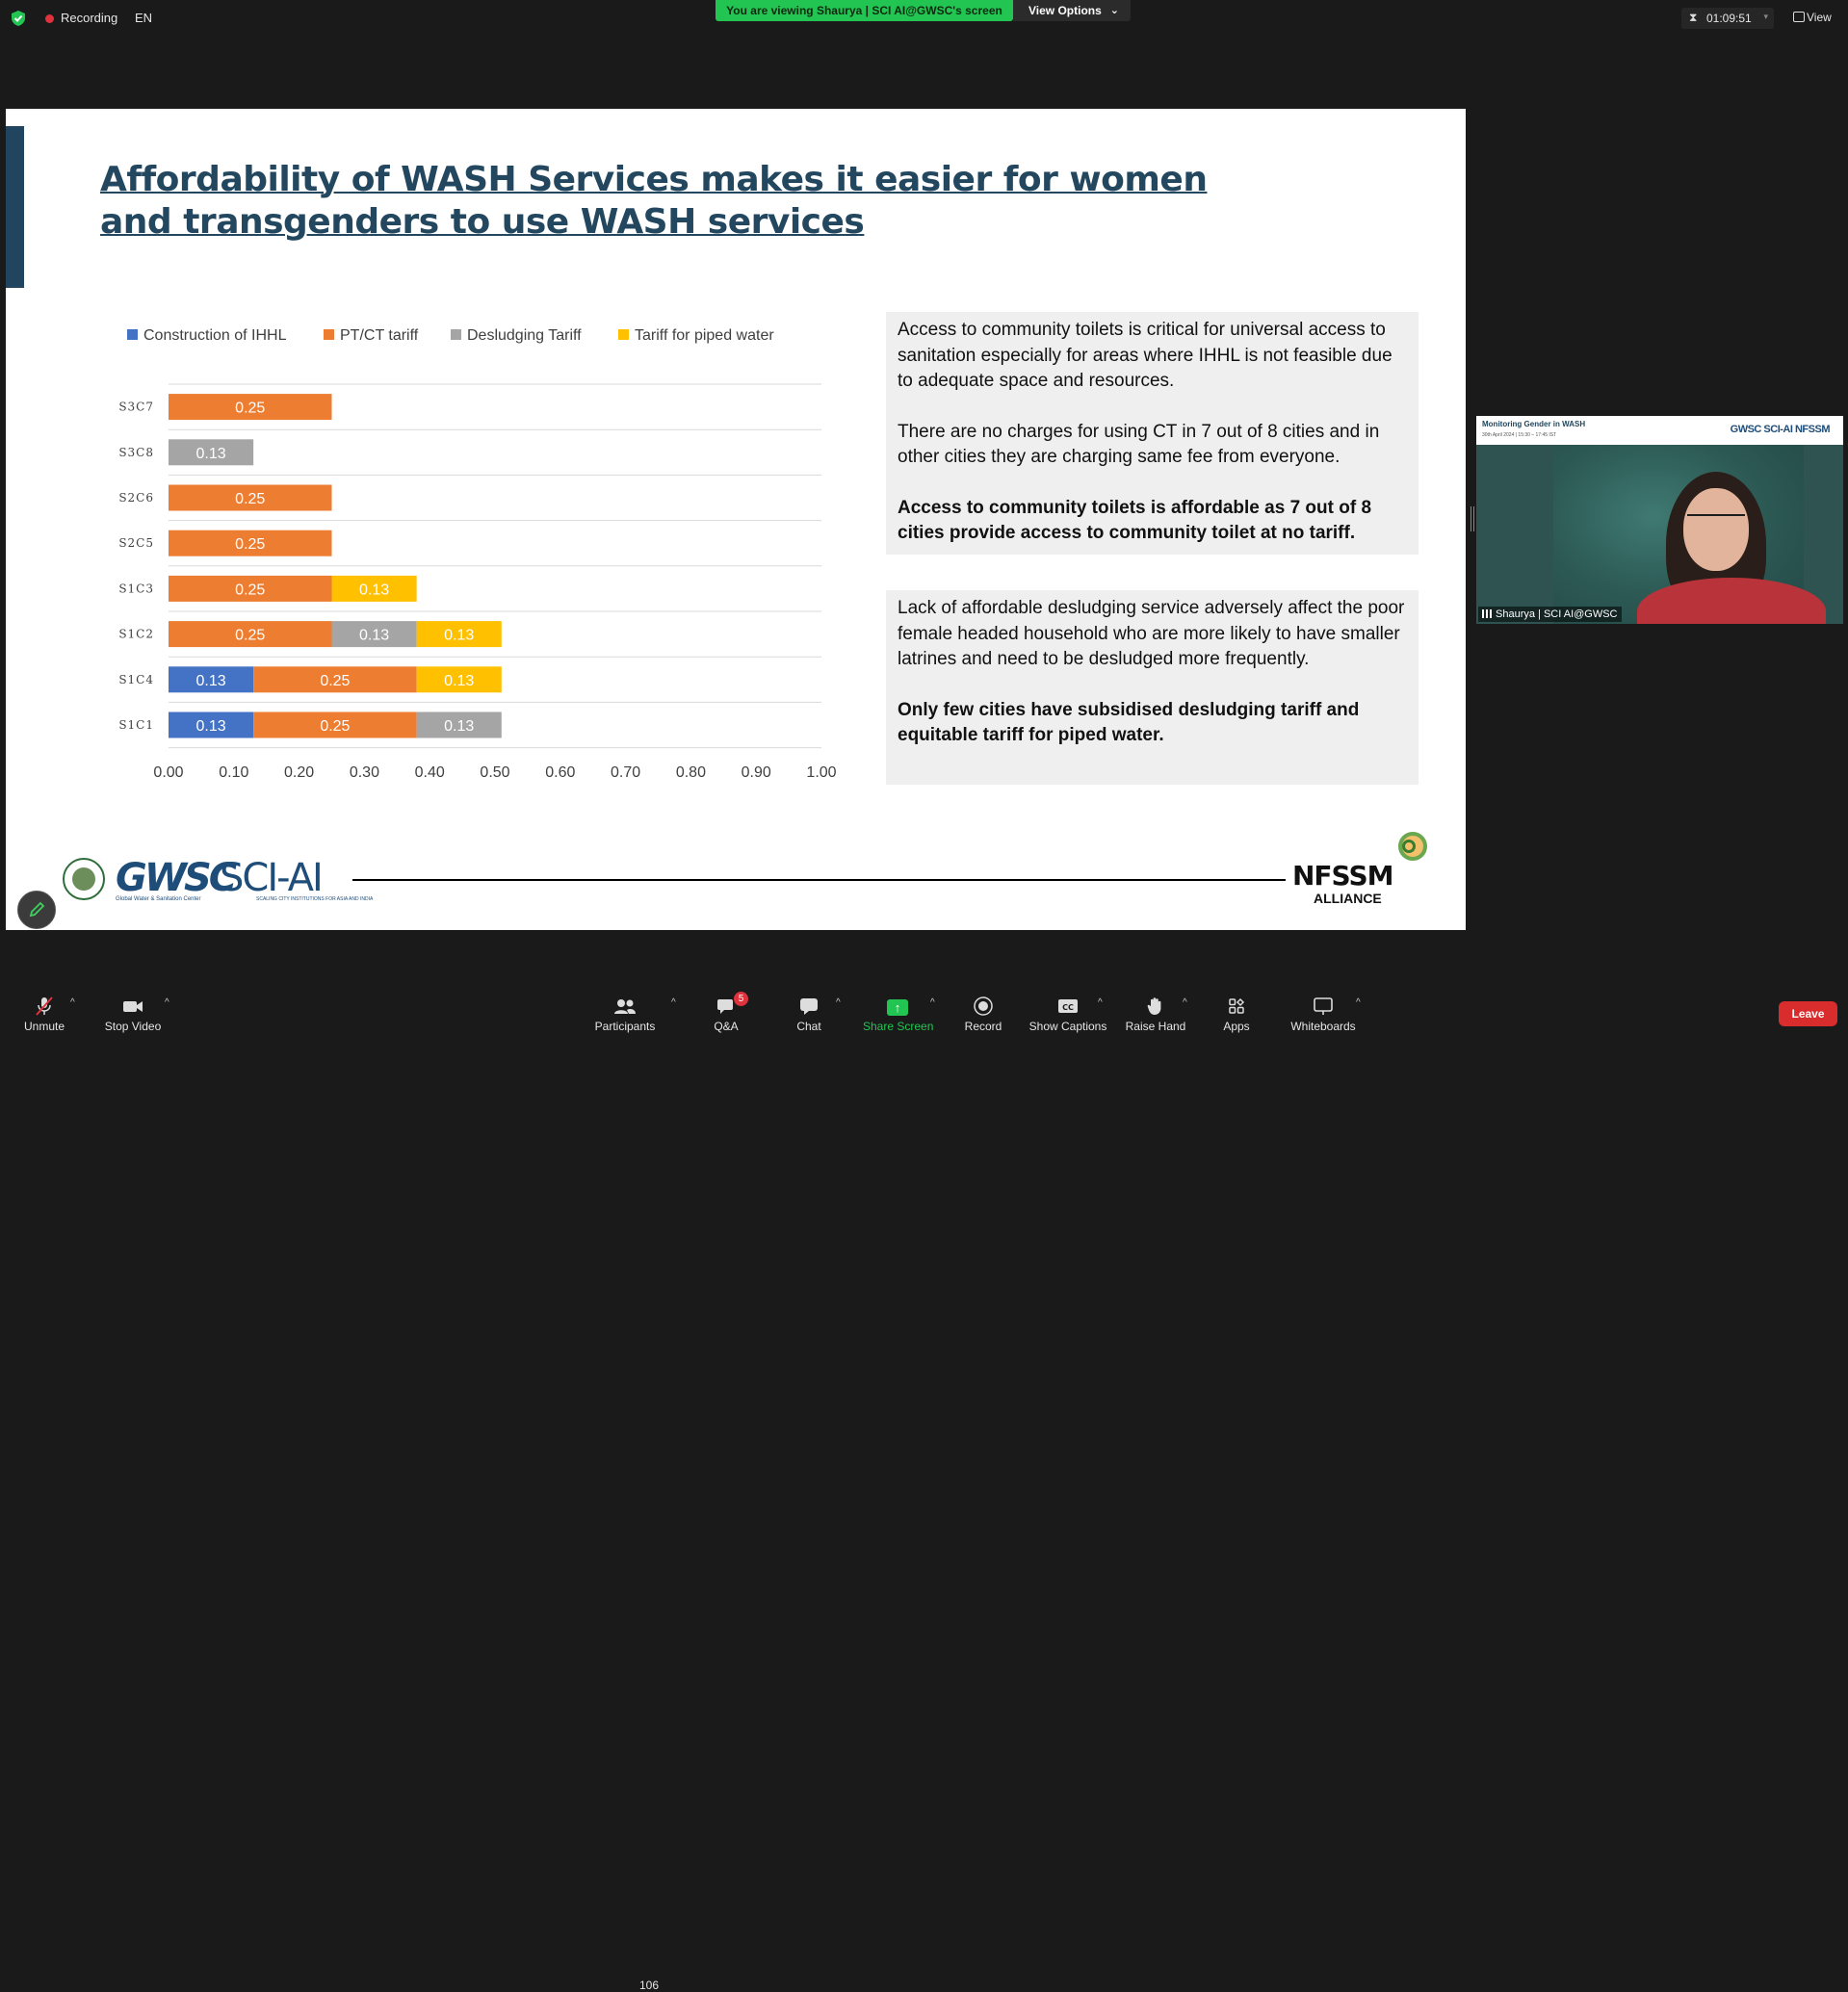  I want to click on x-tick-label: 0.70, so click(626, 772).